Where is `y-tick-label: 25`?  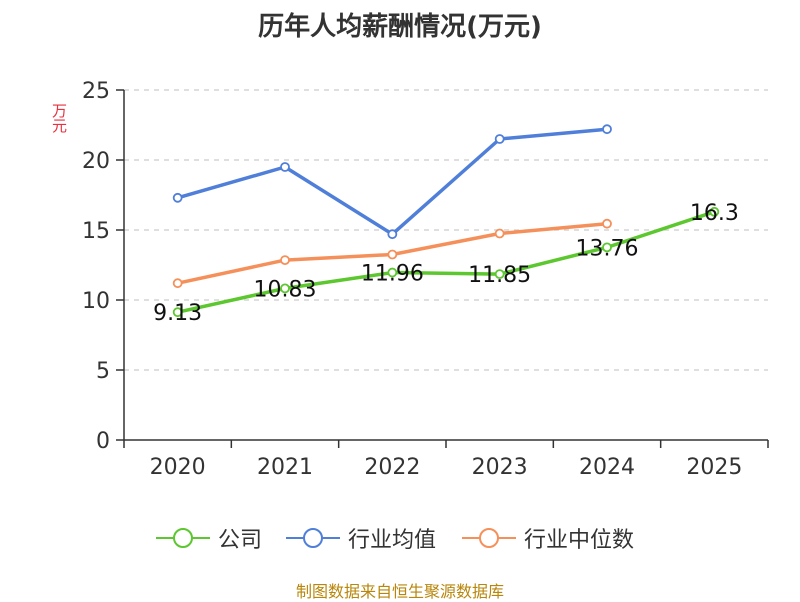
y-tick-label: 25 is located at coordinates (96, 91).